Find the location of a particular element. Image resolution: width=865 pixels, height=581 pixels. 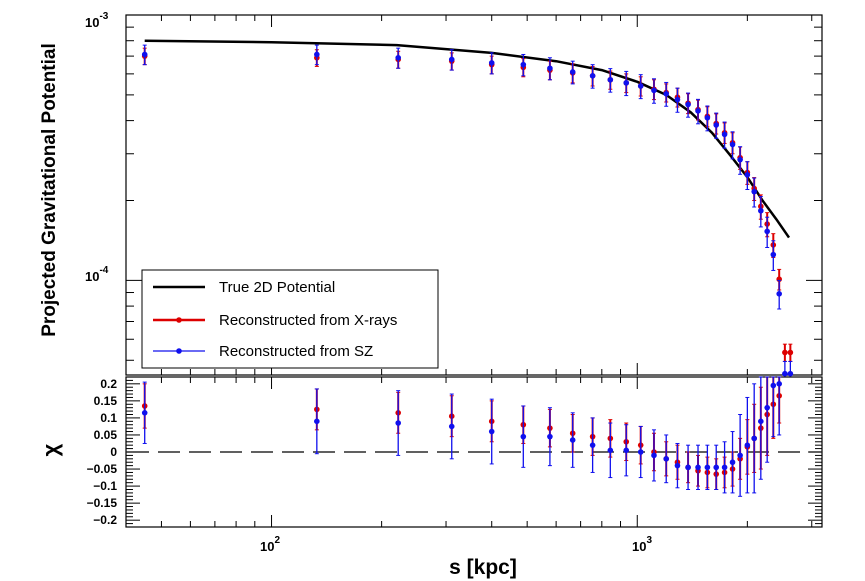

bottom-ytick-label: −0.15 is located at coordinates (102, 503).